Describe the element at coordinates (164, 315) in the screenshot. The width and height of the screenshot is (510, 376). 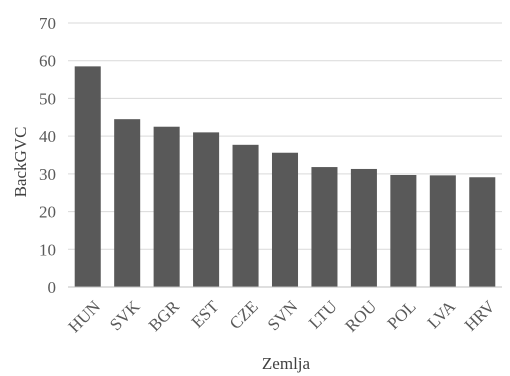
I see `x-tick-label: BGR` at that location.